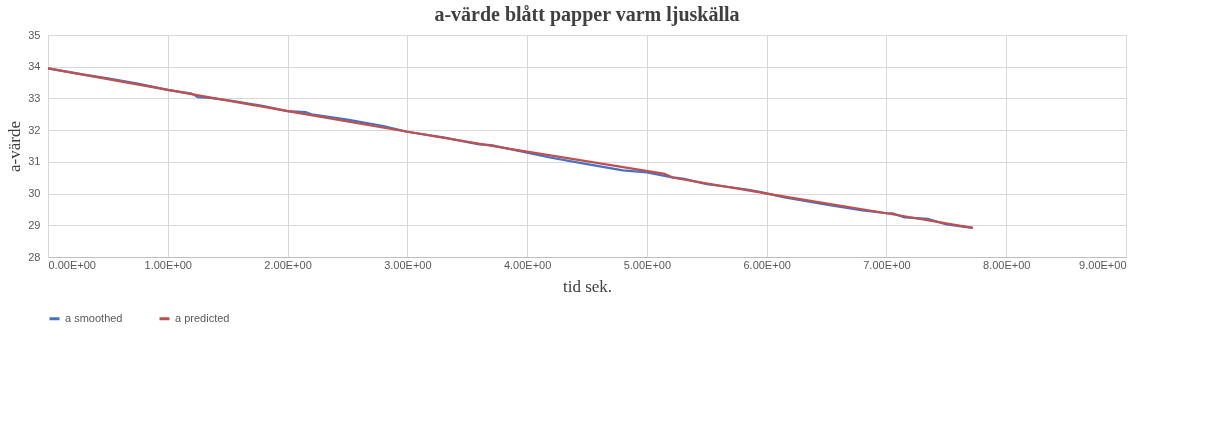  Describe the element at coordinates (34, 193) in the screenshot. I see `y-tick-label: 30` at that location.